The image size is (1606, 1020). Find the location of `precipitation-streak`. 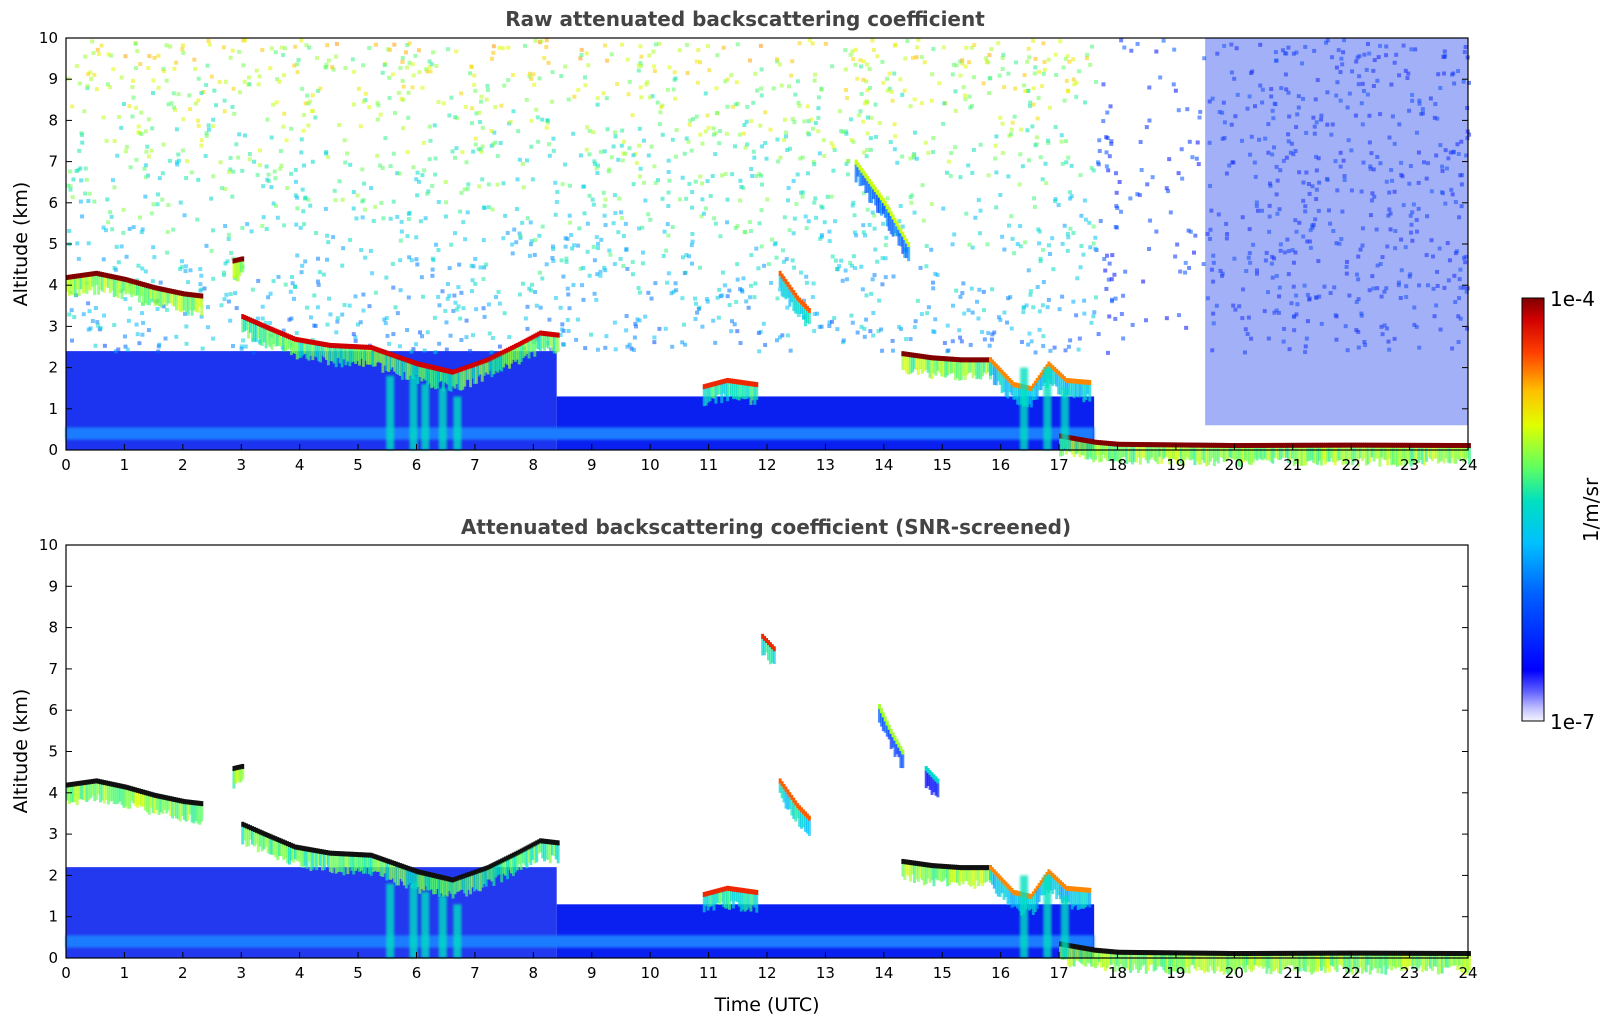

precipitation-streak is located at coordinates (413, 412).